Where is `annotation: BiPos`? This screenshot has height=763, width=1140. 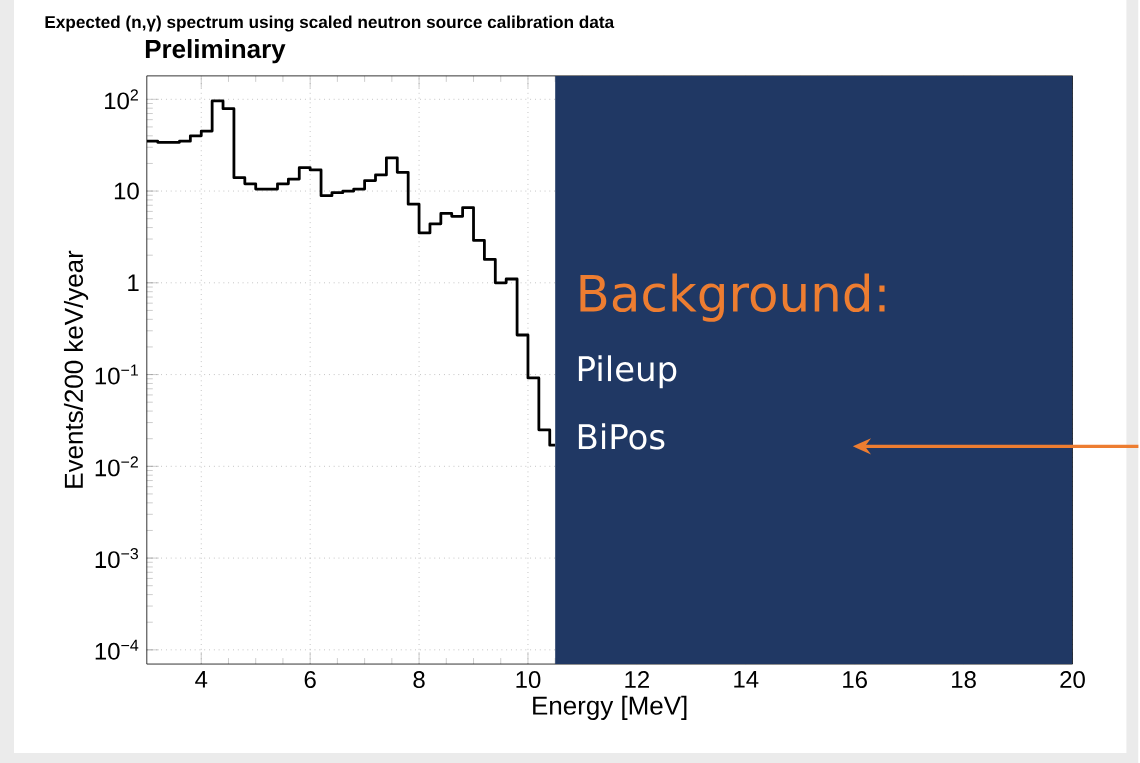 annotation: BiPos is located at coordinates (621, 436).